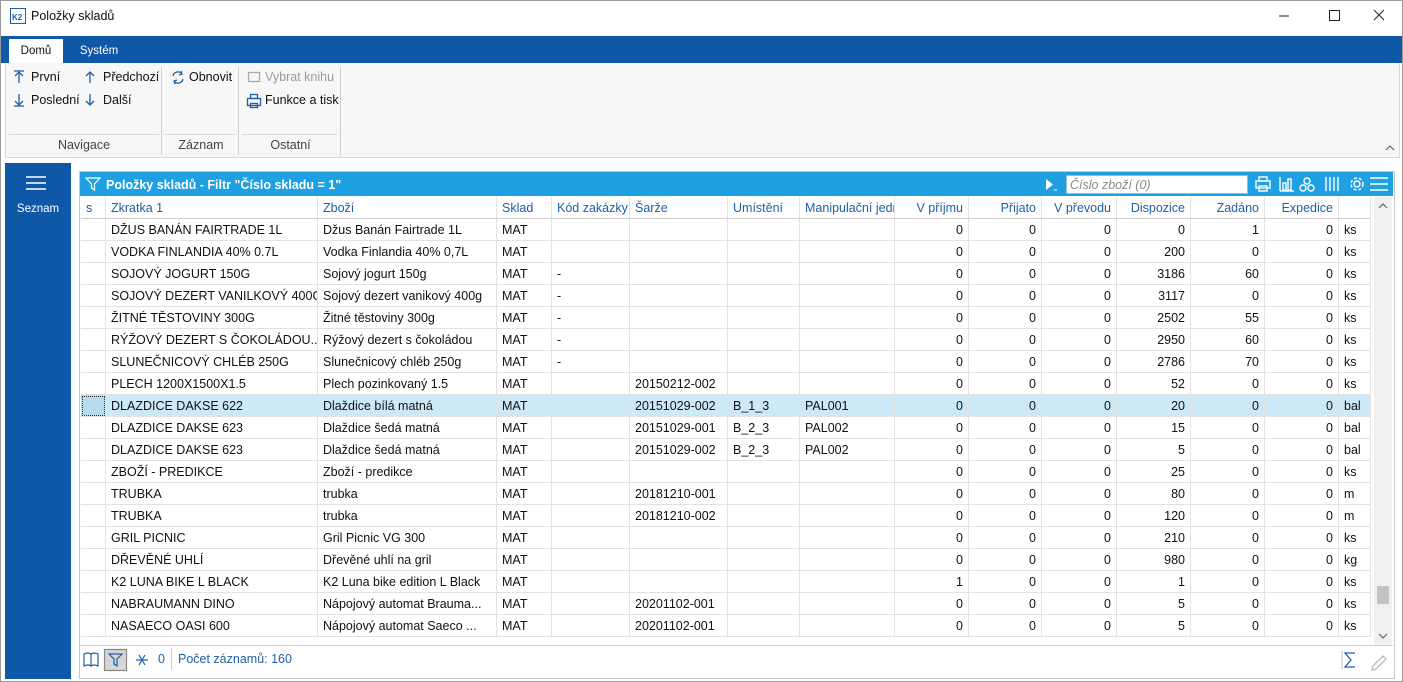 This screenshot has height=682, width=1403. I want to click on ribbon-button: Předchozí, so click(131, 77).